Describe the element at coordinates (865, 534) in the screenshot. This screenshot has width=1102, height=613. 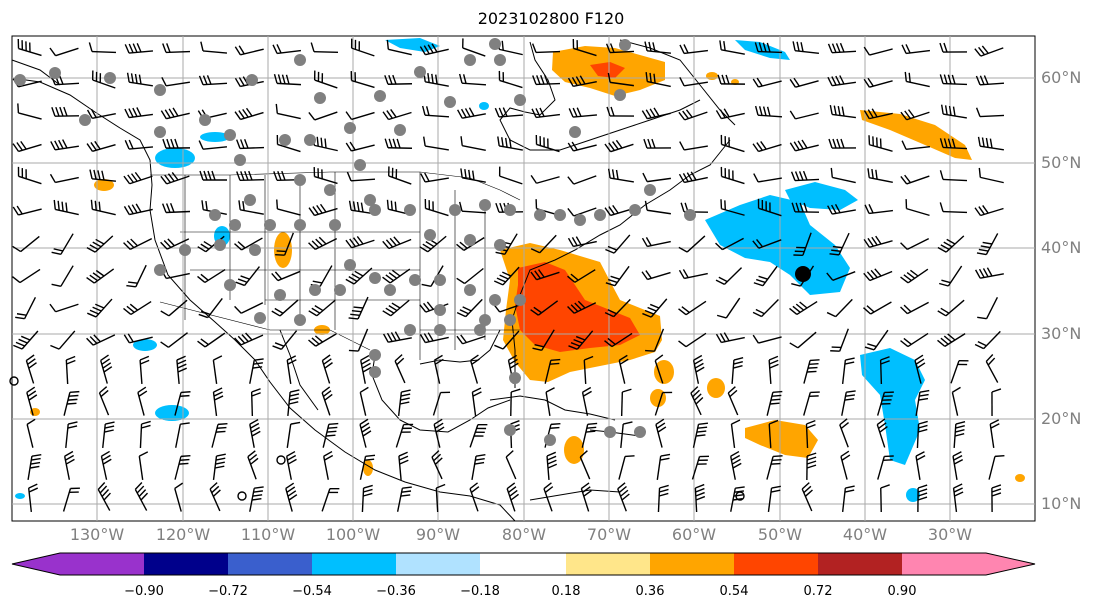
I see `lon-label: 40°W` at that location.